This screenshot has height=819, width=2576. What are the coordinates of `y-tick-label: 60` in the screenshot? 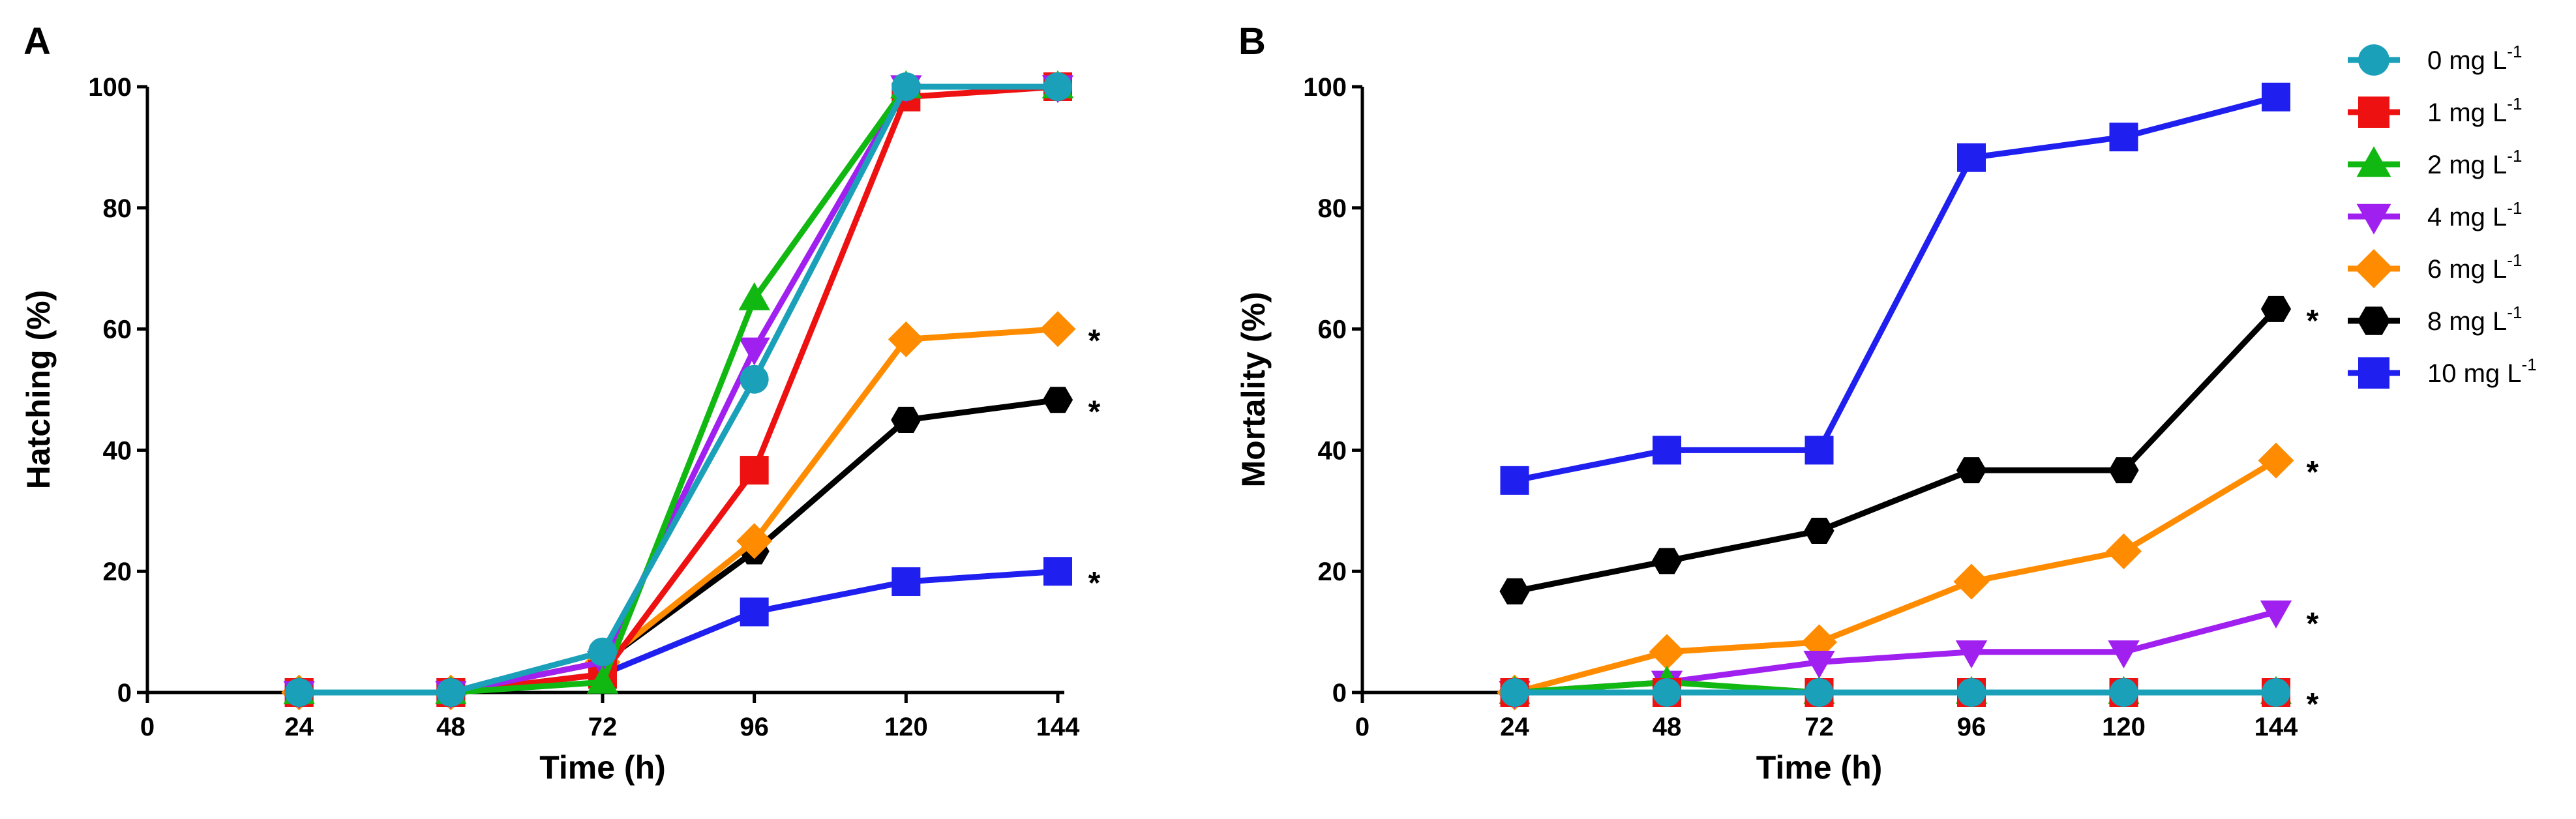 It's located at (117, 330).